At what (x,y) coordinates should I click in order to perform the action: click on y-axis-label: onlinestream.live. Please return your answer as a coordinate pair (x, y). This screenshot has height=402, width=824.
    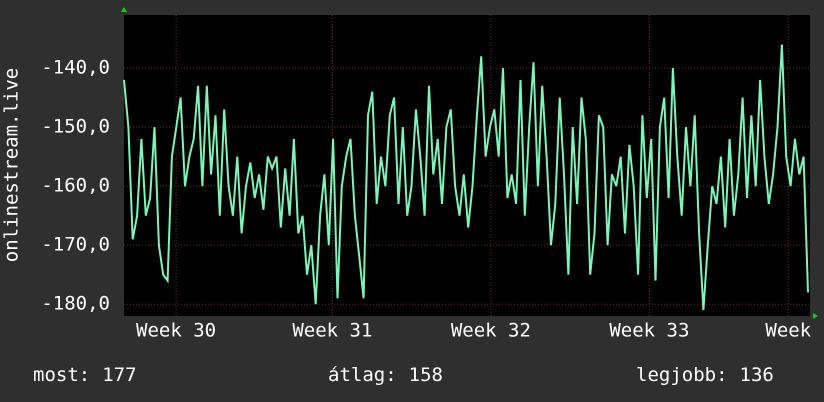
    Looking at the image, I should click on (12, 165).